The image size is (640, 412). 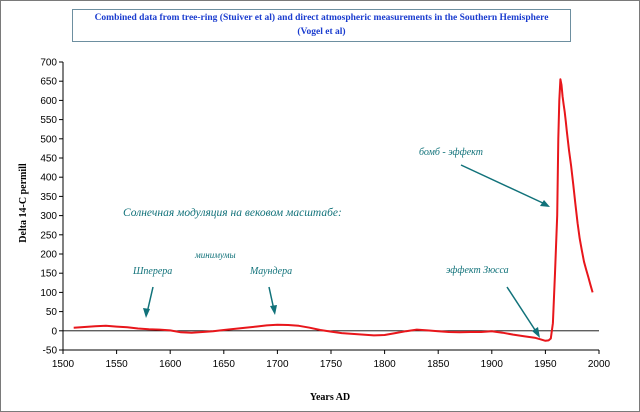 I want to click on arrow-suess-effect, so click(x=523, y=312).